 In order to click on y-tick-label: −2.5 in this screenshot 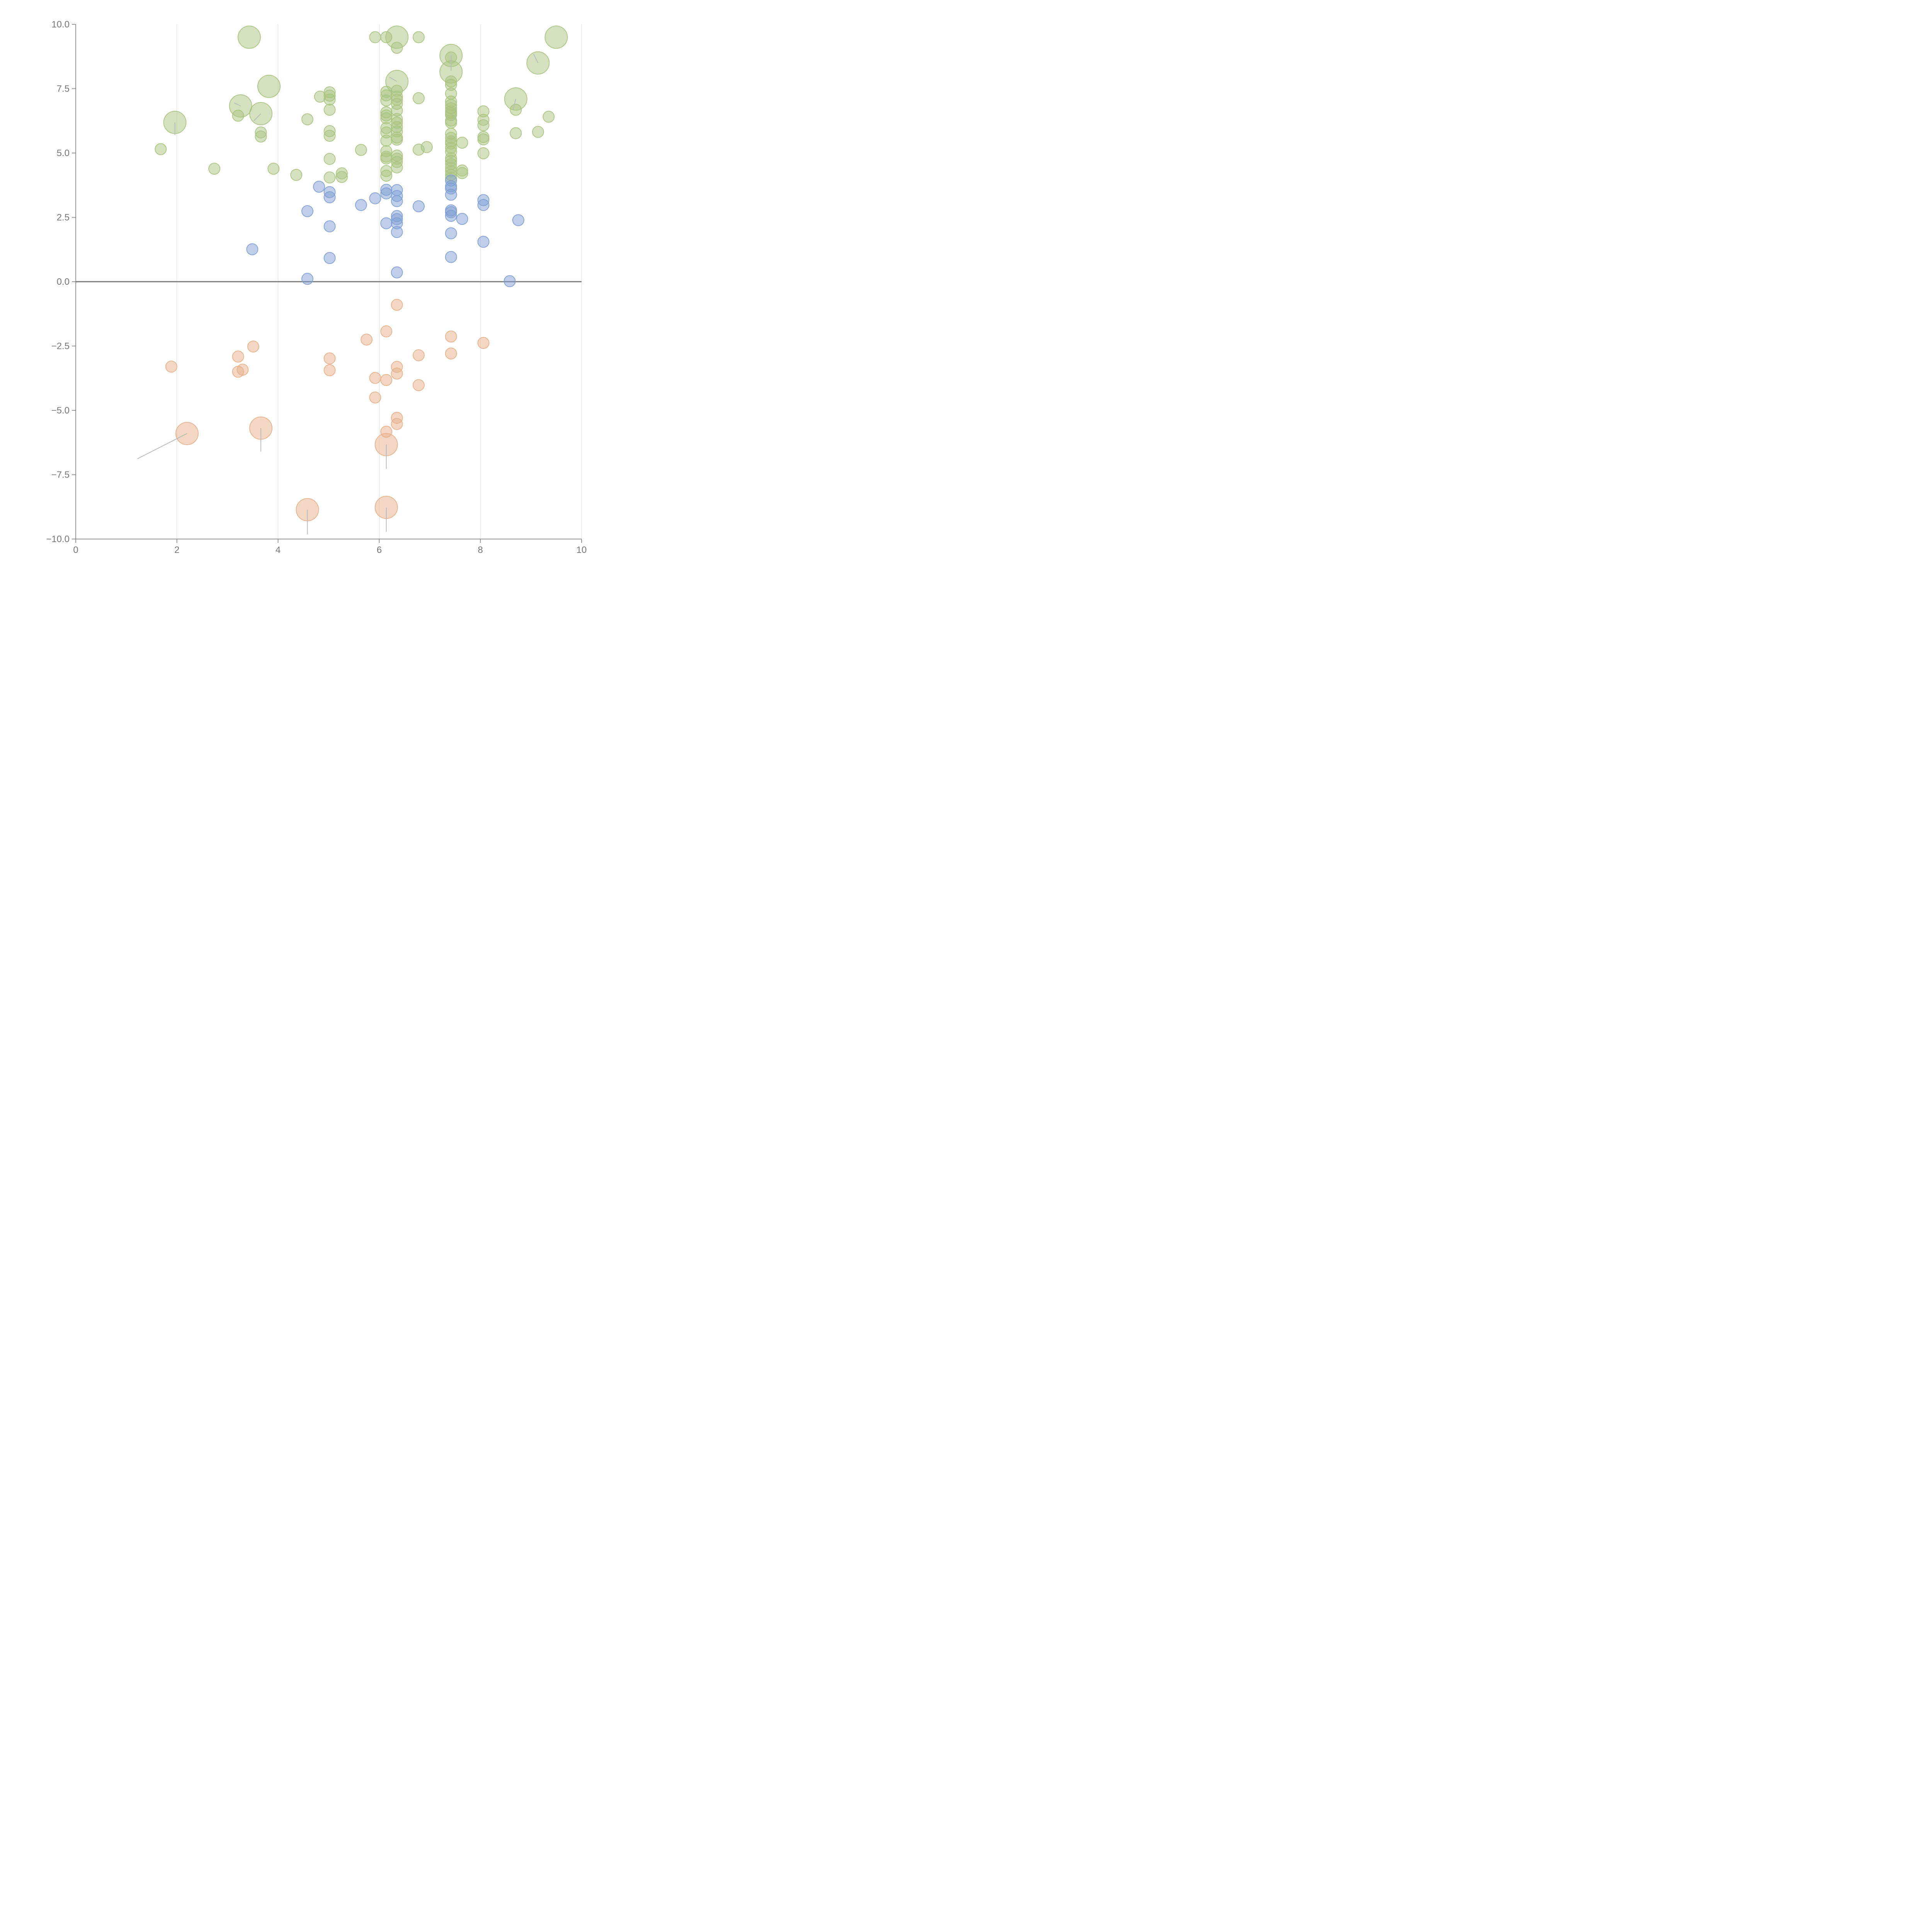, I will do `click(61, 346)`.